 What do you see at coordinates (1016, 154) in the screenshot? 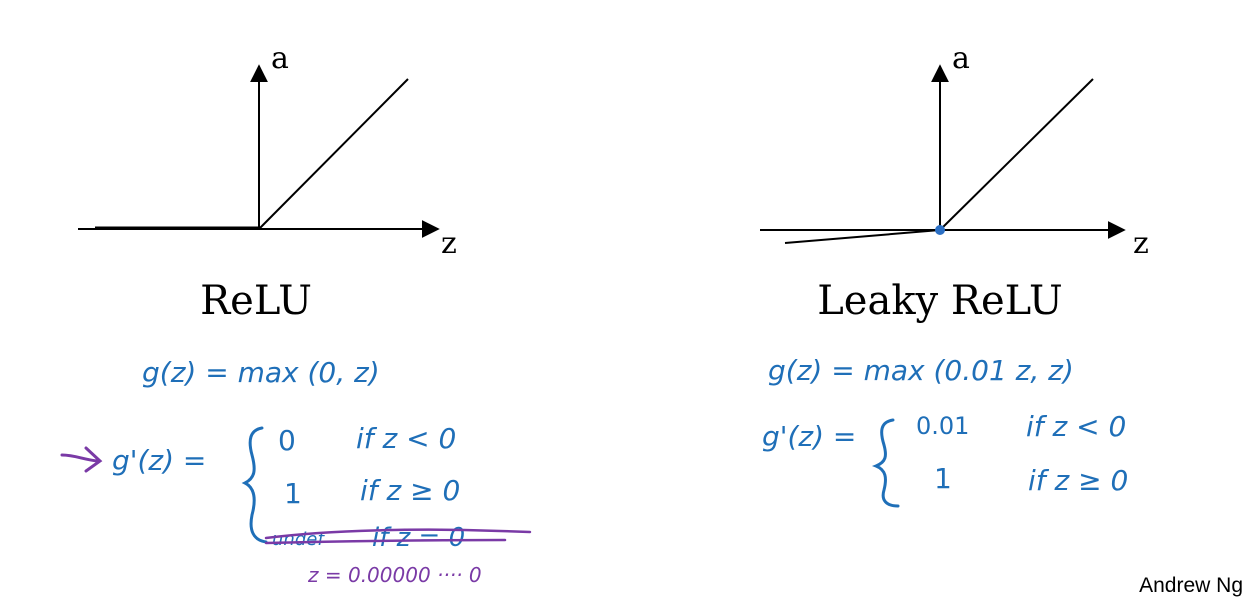
I see `leaky-relu-positive-segment` at bounding box center [1016, 154].